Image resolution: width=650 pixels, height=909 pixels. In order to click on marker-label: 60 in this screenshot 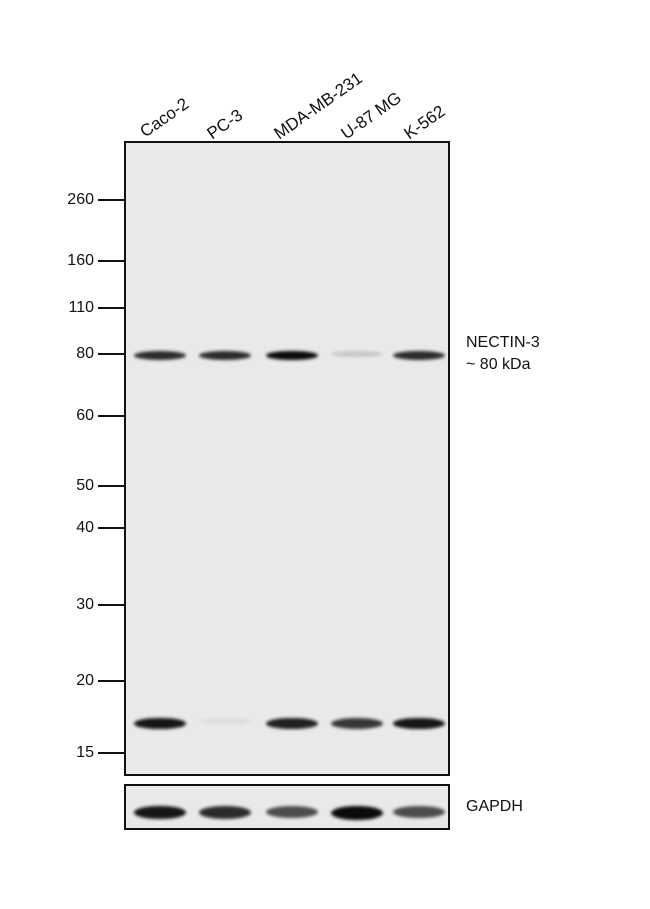, I will do `click(85, 415)`.